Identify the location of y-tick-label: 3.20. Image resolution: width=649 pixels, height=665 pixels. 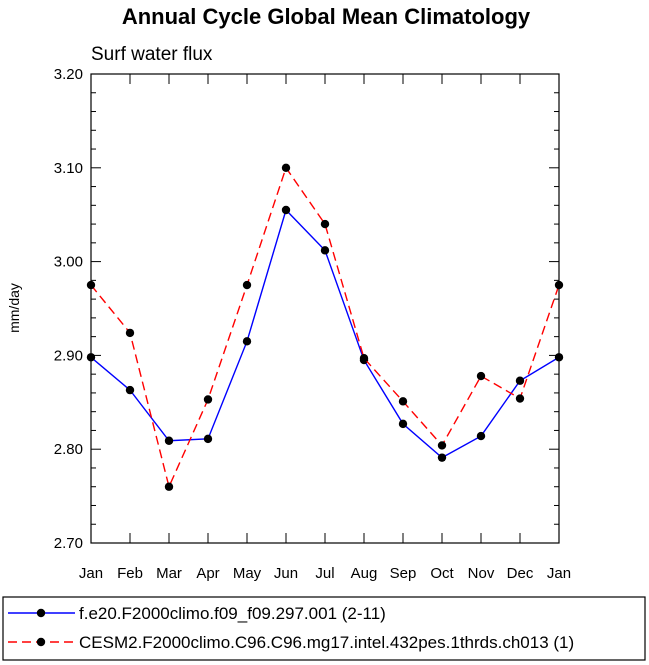
(68, 74).